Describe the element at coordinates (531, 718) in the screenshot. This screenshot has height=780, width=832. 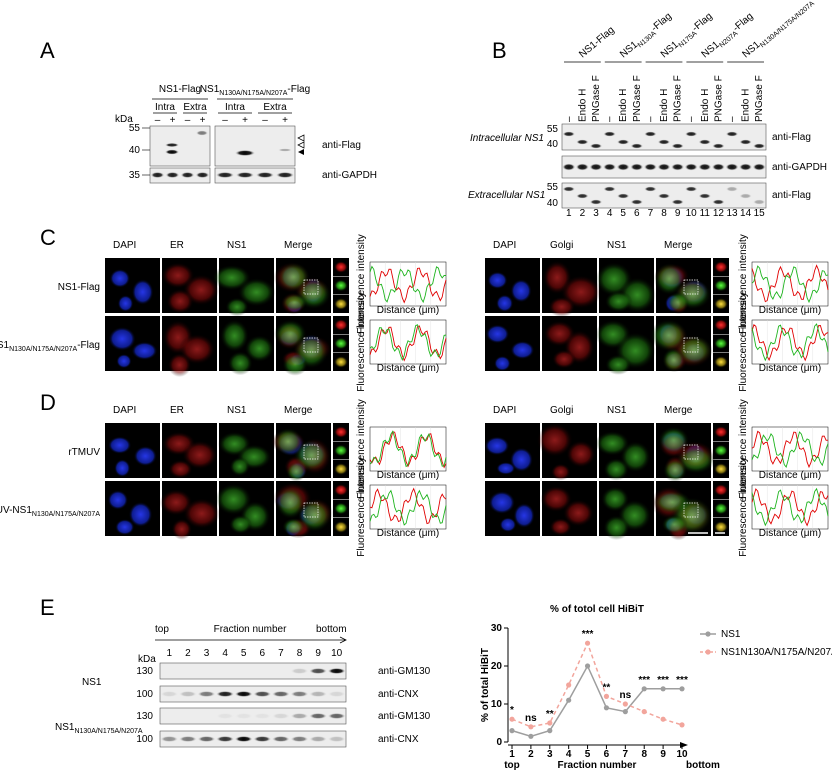
I see `significance-label: ns` at that location.